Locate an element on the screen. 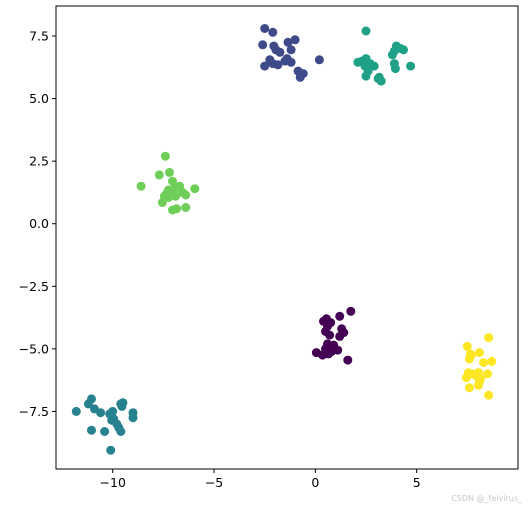 The height and width of the screenshot is (505, 528). x-tick-label: −10 is located at coordinates (113, 482).